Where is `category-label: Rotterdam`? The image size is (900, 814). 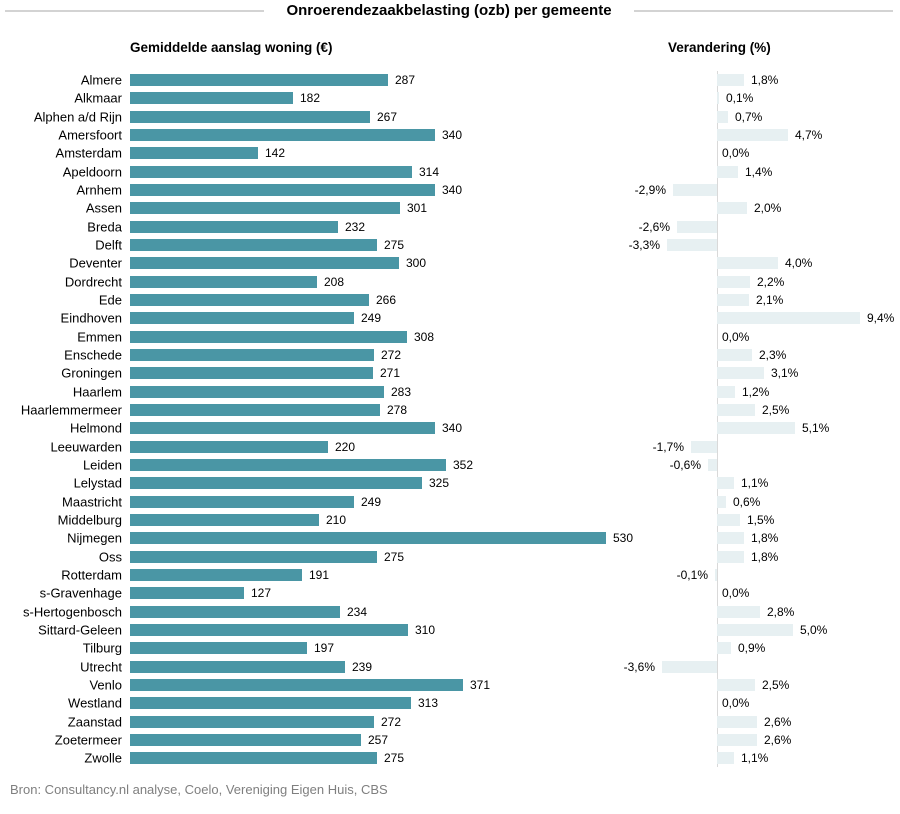 category-label: Rotterdam is located at coordinates (91, 575).